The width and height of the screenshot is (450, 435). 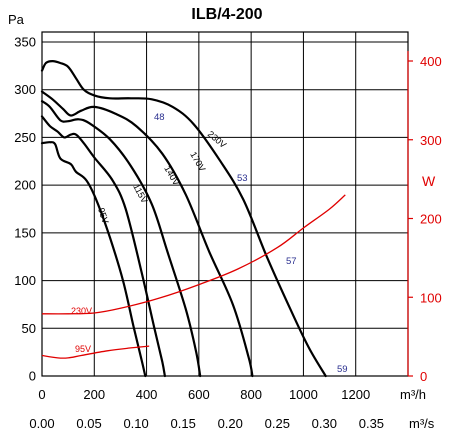 What do you see at coordinates (431, 140) in the screenshot?
I see `y-right-tick-label: 300` at bounding box center [431, 140].